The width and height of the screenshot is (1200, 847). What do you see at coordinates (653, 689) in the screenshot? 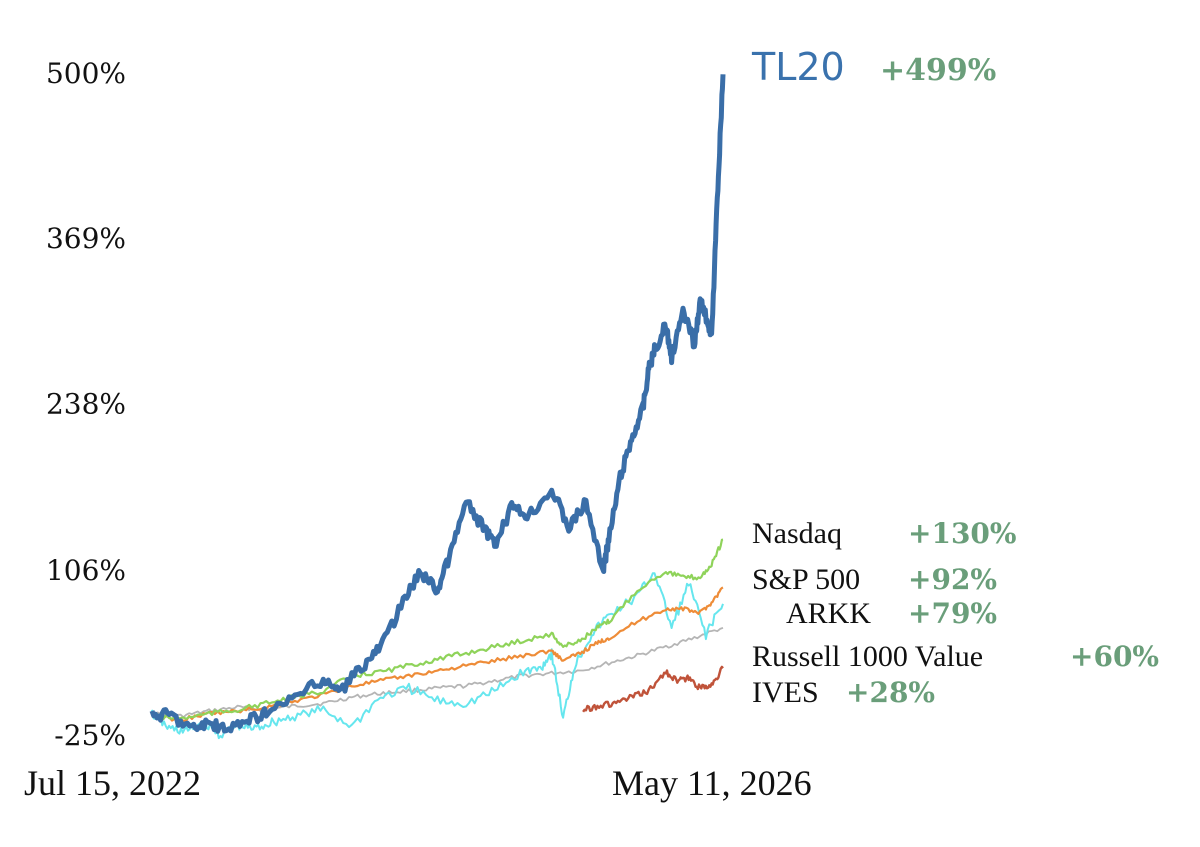
I see `series-line-ives` at bounding box center [653, 689].